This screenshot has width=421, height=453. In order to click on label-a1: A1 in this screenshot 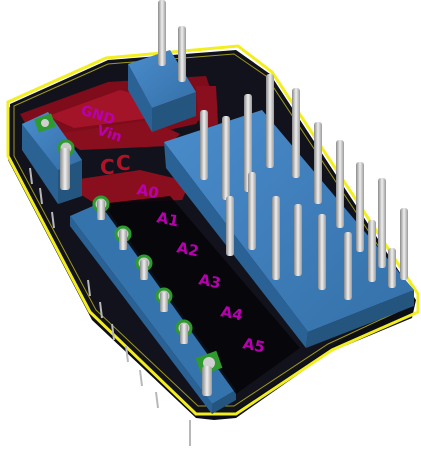, I will do `click(167, 219)`.